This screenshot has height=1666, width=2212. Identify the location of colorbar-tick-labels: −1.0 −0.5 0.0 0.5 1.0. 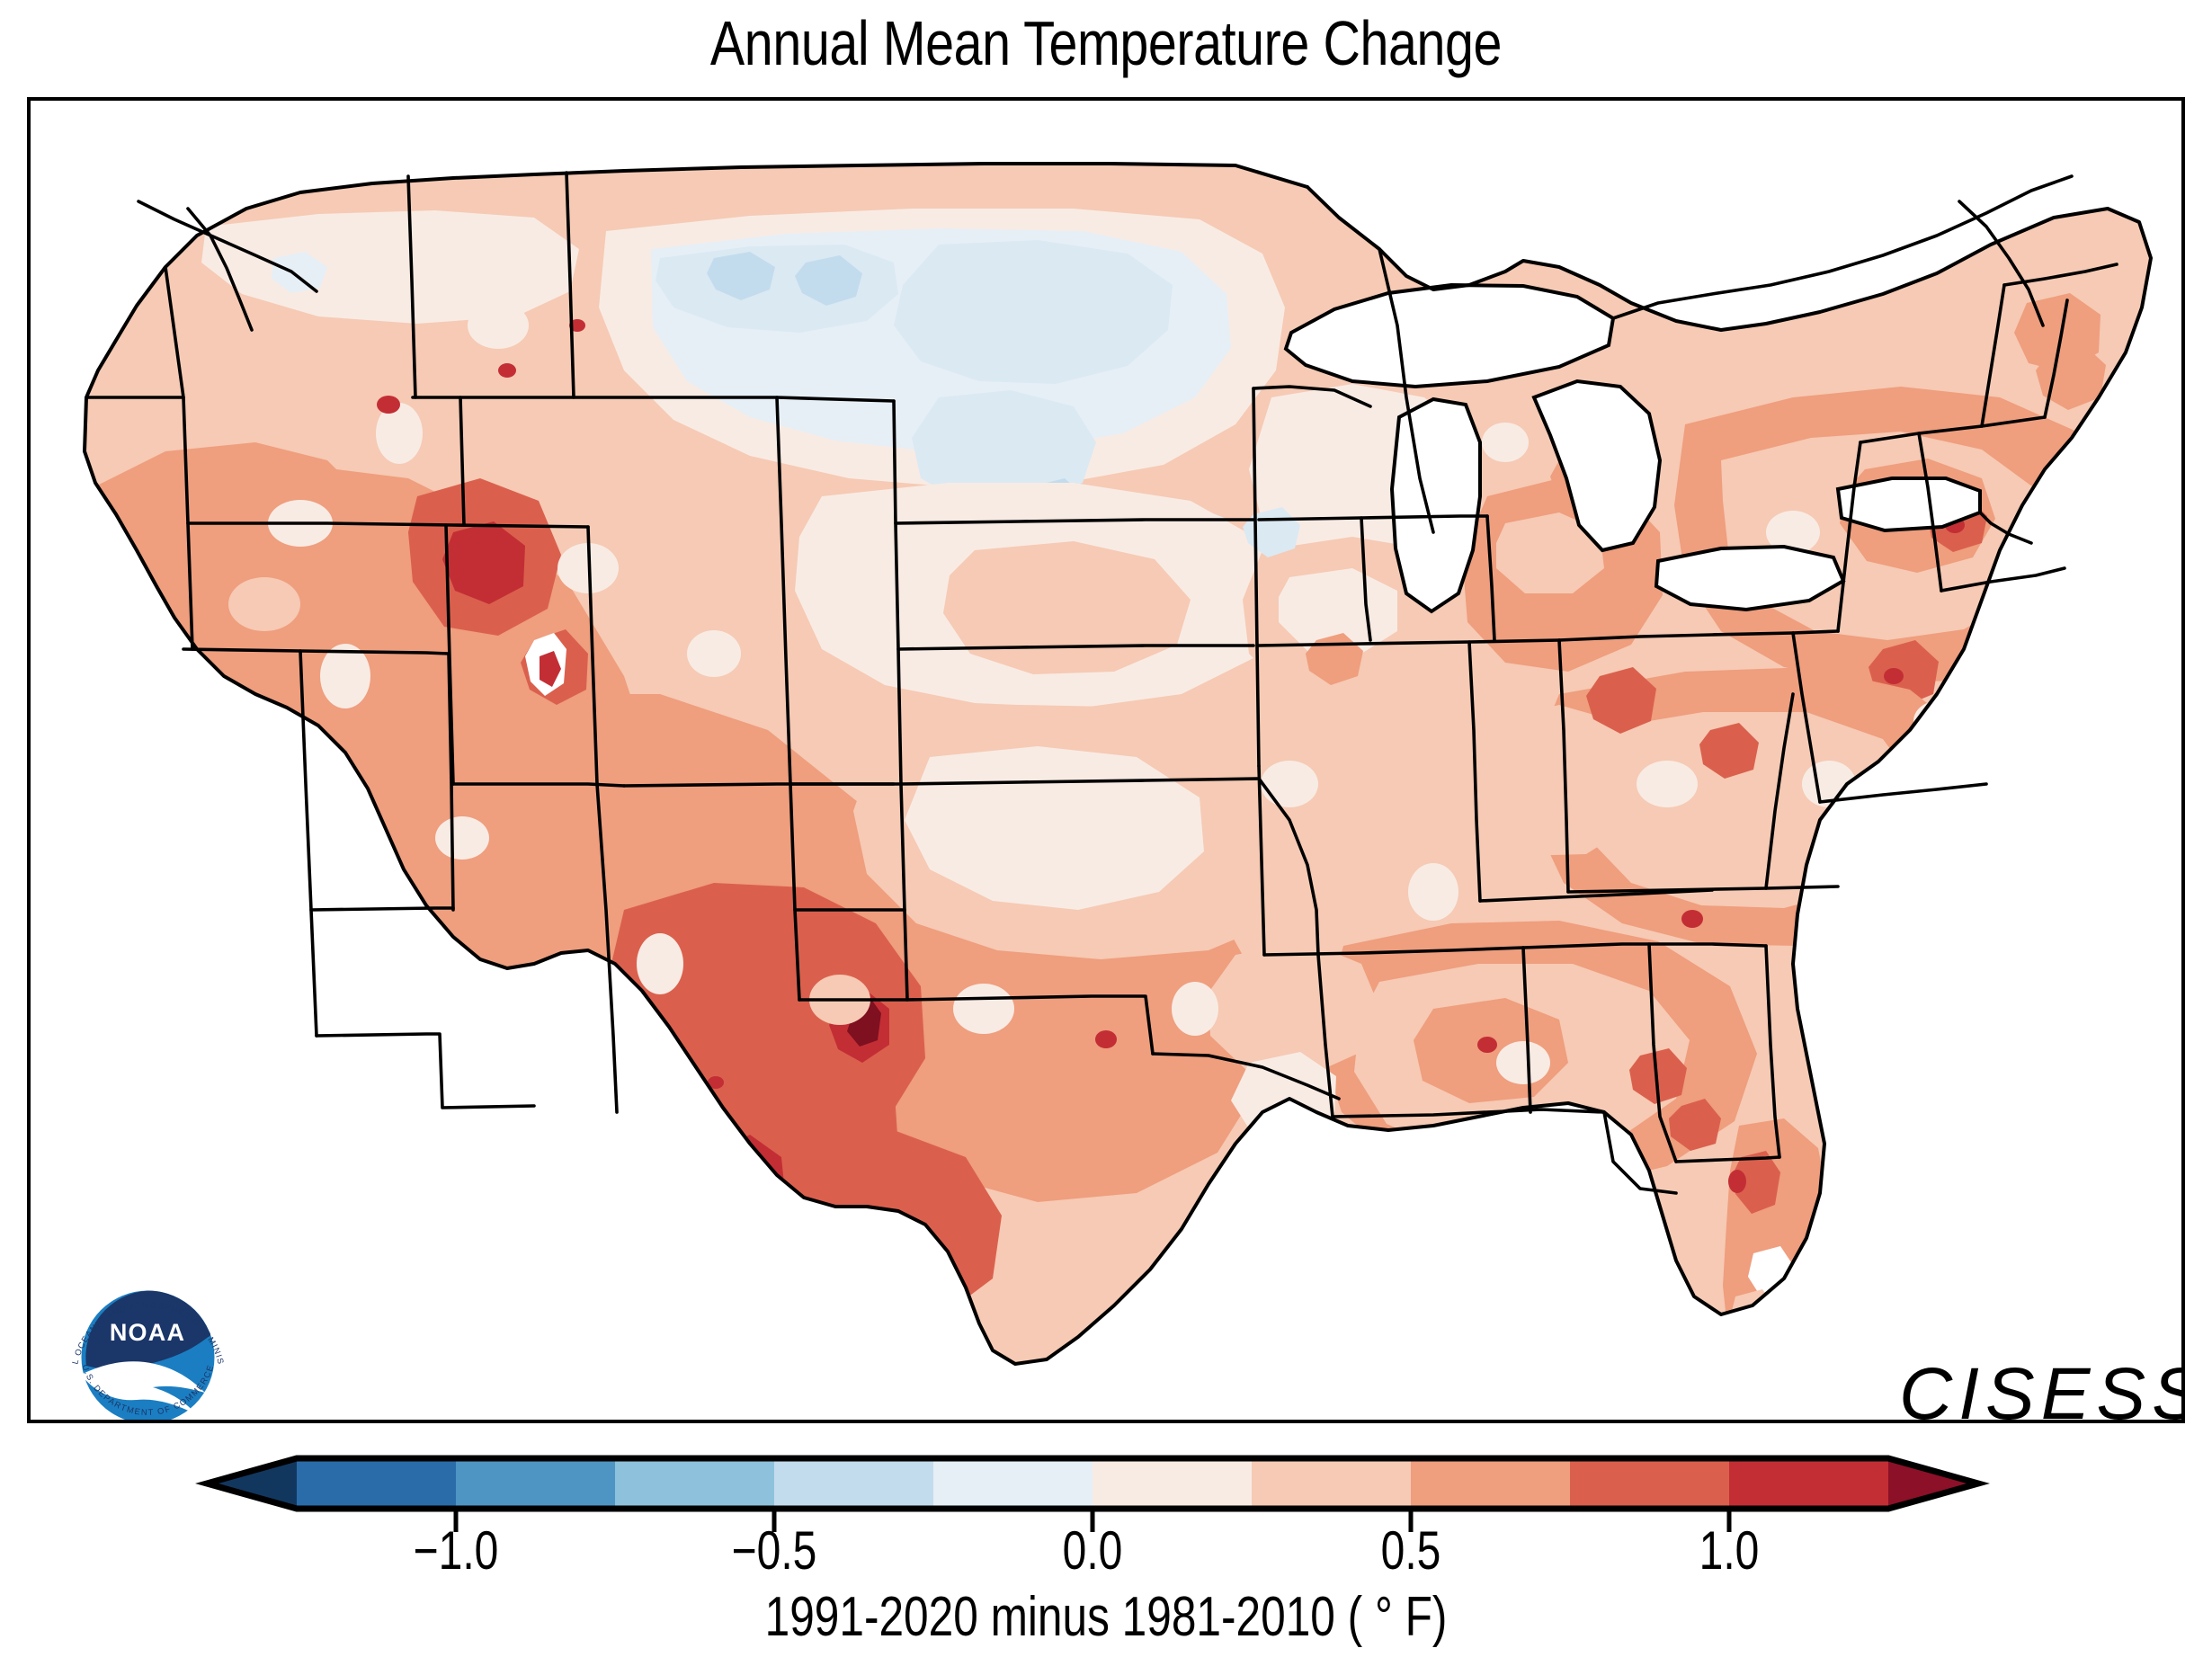
(1106, 1555).